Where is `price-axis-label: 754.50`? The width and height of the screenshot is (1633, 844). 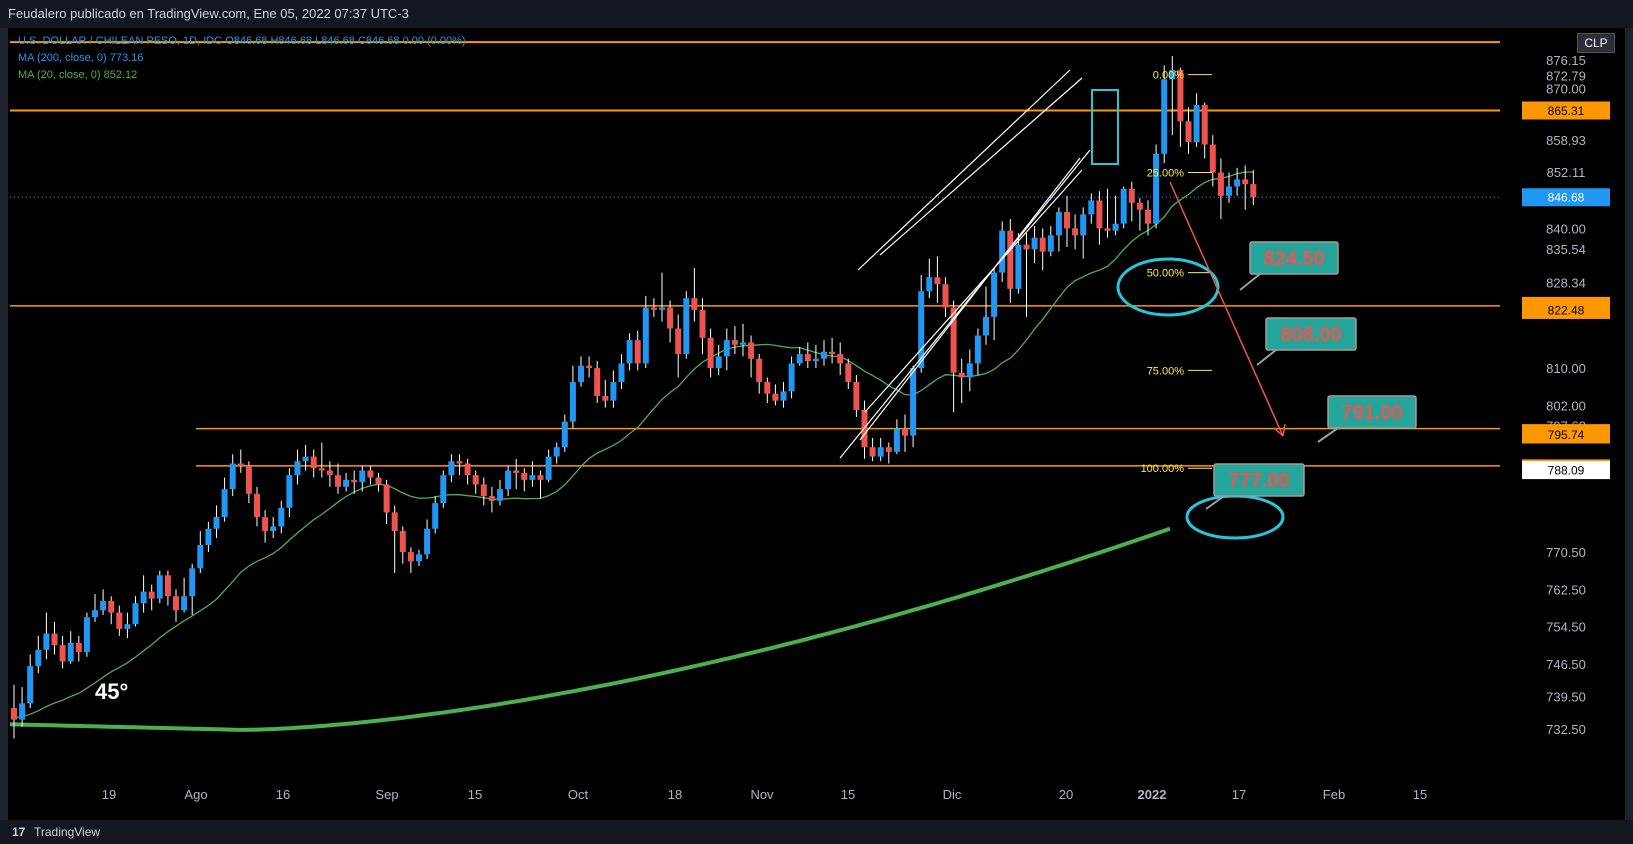
price-axis-label: 754.50 is located at coordinates (1566, 627).